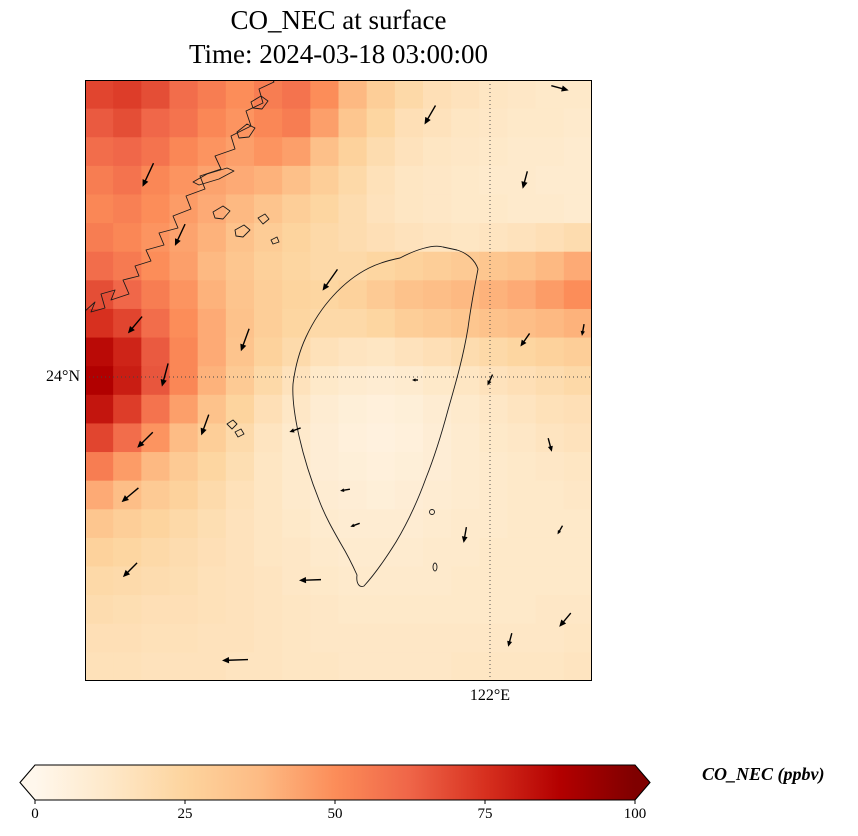 This screenshot has width=858, height=836. I want to click on colorbar: 0 25 50 75 100, so click(348, 797).